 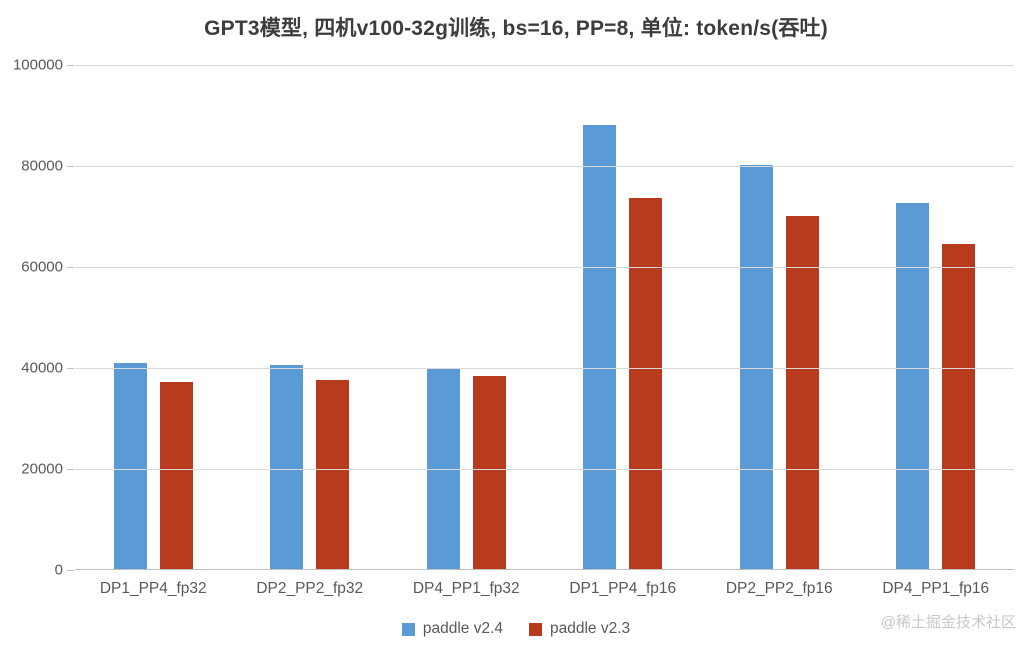 I want to click on x-axis-tick-label: DP1_PP4_fp16, so click(x=623, y=588).